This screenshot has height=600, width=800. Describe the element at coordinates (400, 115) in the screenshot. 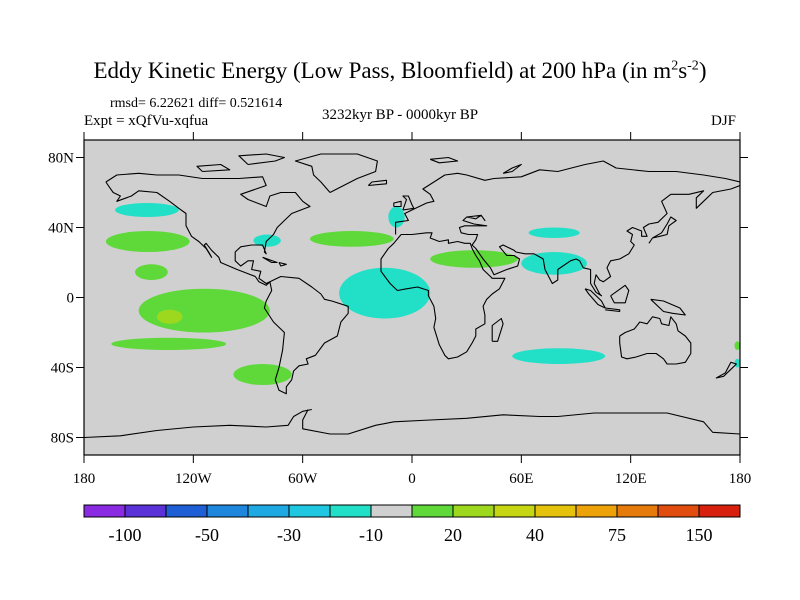

I see `period-label: 3232kyr BP - 0000kyr BP` at that location.